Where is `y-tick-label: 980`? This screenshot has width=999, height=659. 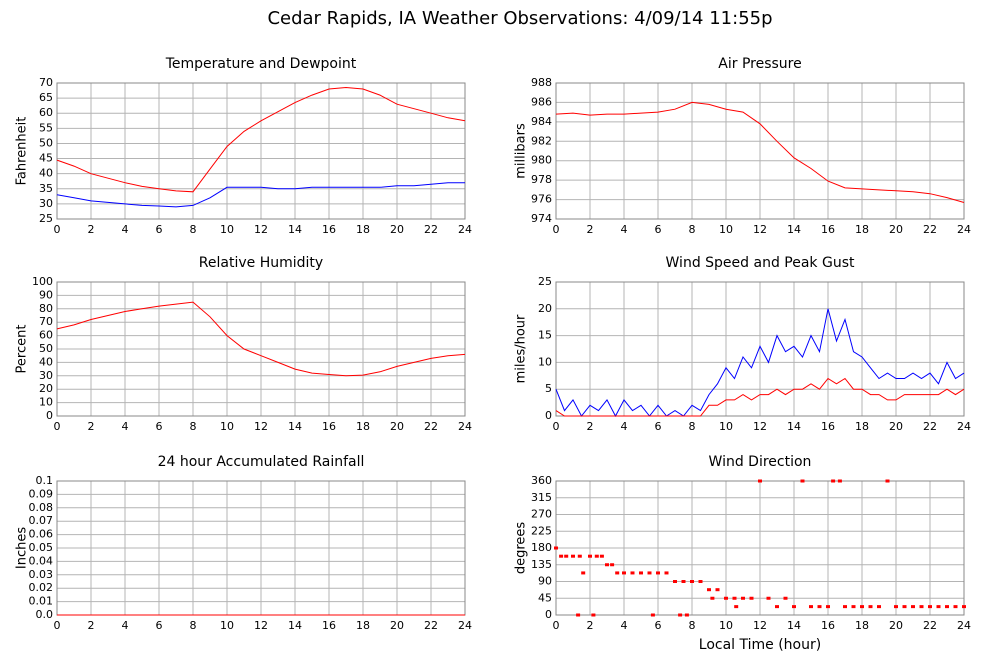 y-tick-label: 980 is located at coordinates (541, 160).